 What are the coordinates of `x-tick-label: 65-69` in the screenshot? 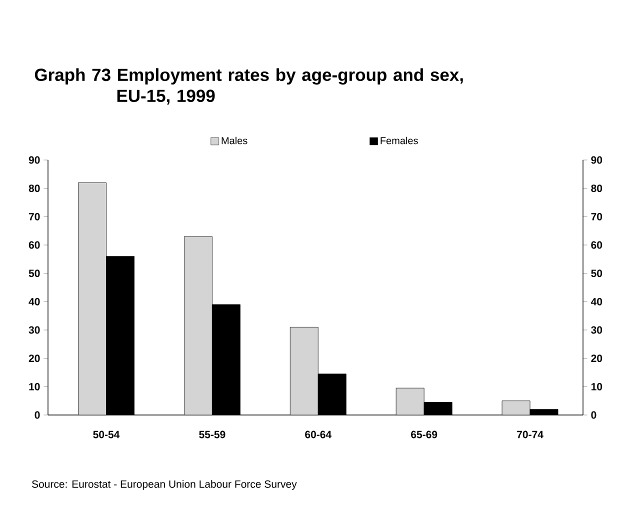 It's located at (424, 434).